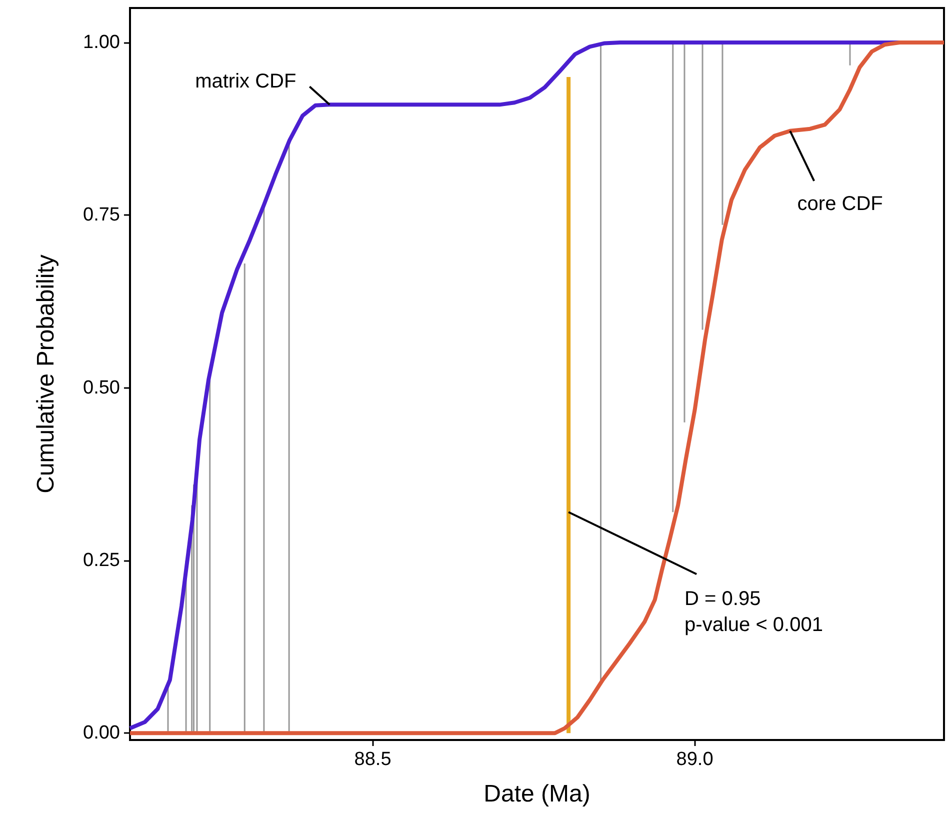 The width and height of the screenshot is (946, 815). What do you see at coordinates (101, 43) in the screenshot?
I see `y-tick-label: 1.00` at bounding box center [101, 43].